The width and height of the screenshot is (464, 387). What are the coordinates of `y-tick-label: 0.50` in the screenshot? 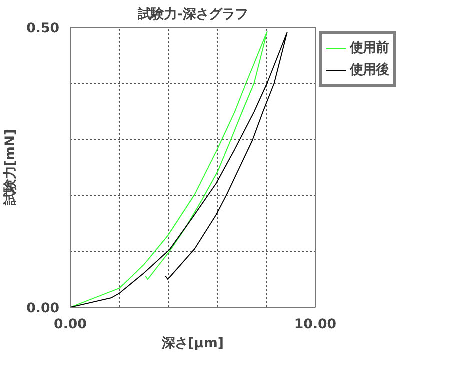 It's located at (43, 29).